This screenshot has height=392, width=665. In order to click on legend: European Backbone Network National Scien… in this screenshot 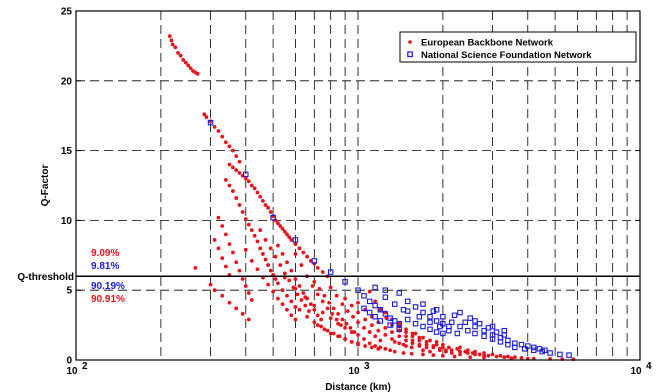, I will do `click(518, 47)`.